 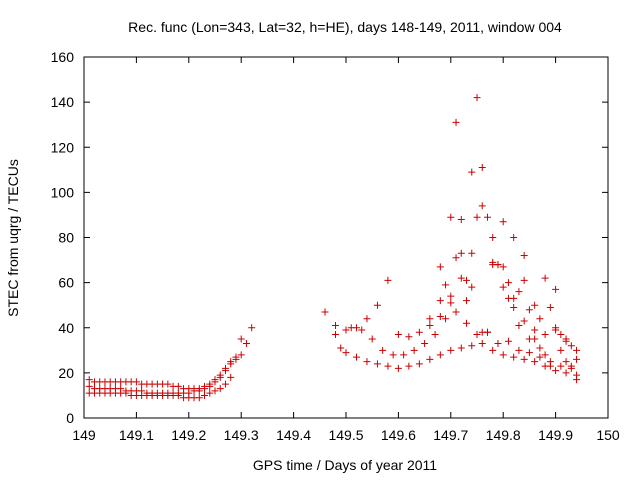 I want to click on y-tick-label: 40, so click(x=66, y=328).